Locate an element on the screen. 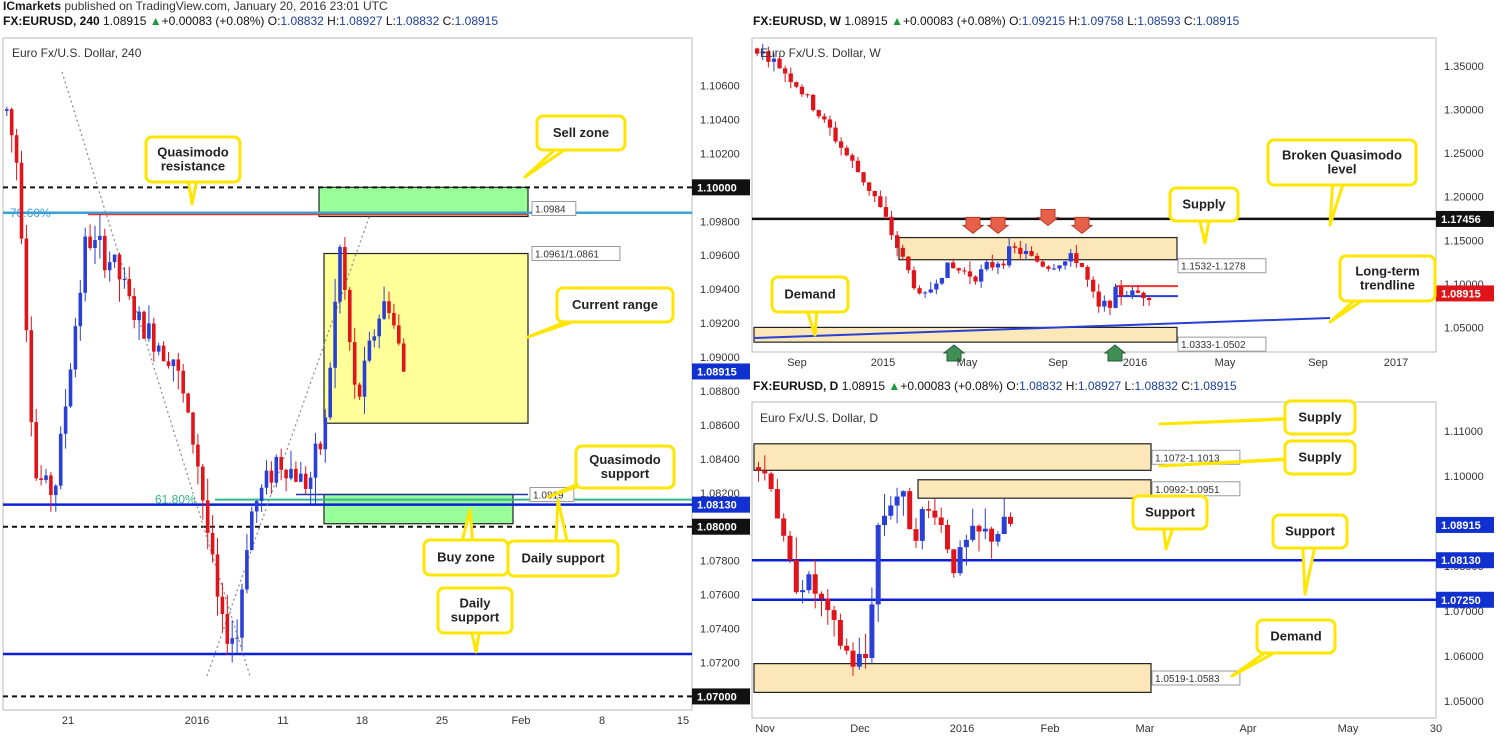 The image size is (1500, 742). weekly-demand-zone is located at coordinates (965, 334).